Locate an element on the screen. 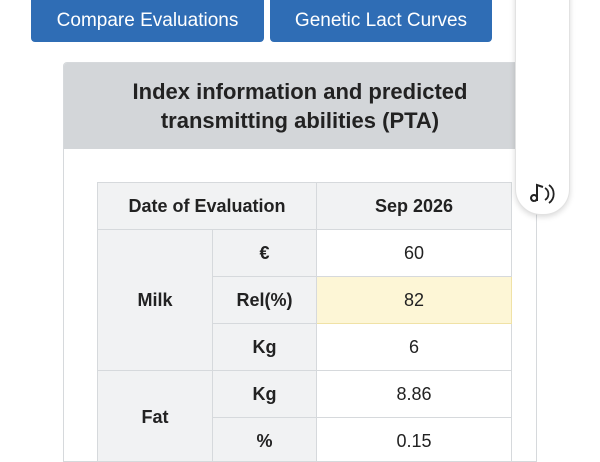 This screenshot has width=600, height=462. value-cell: 8.86 is located at coordinates (414, 394).